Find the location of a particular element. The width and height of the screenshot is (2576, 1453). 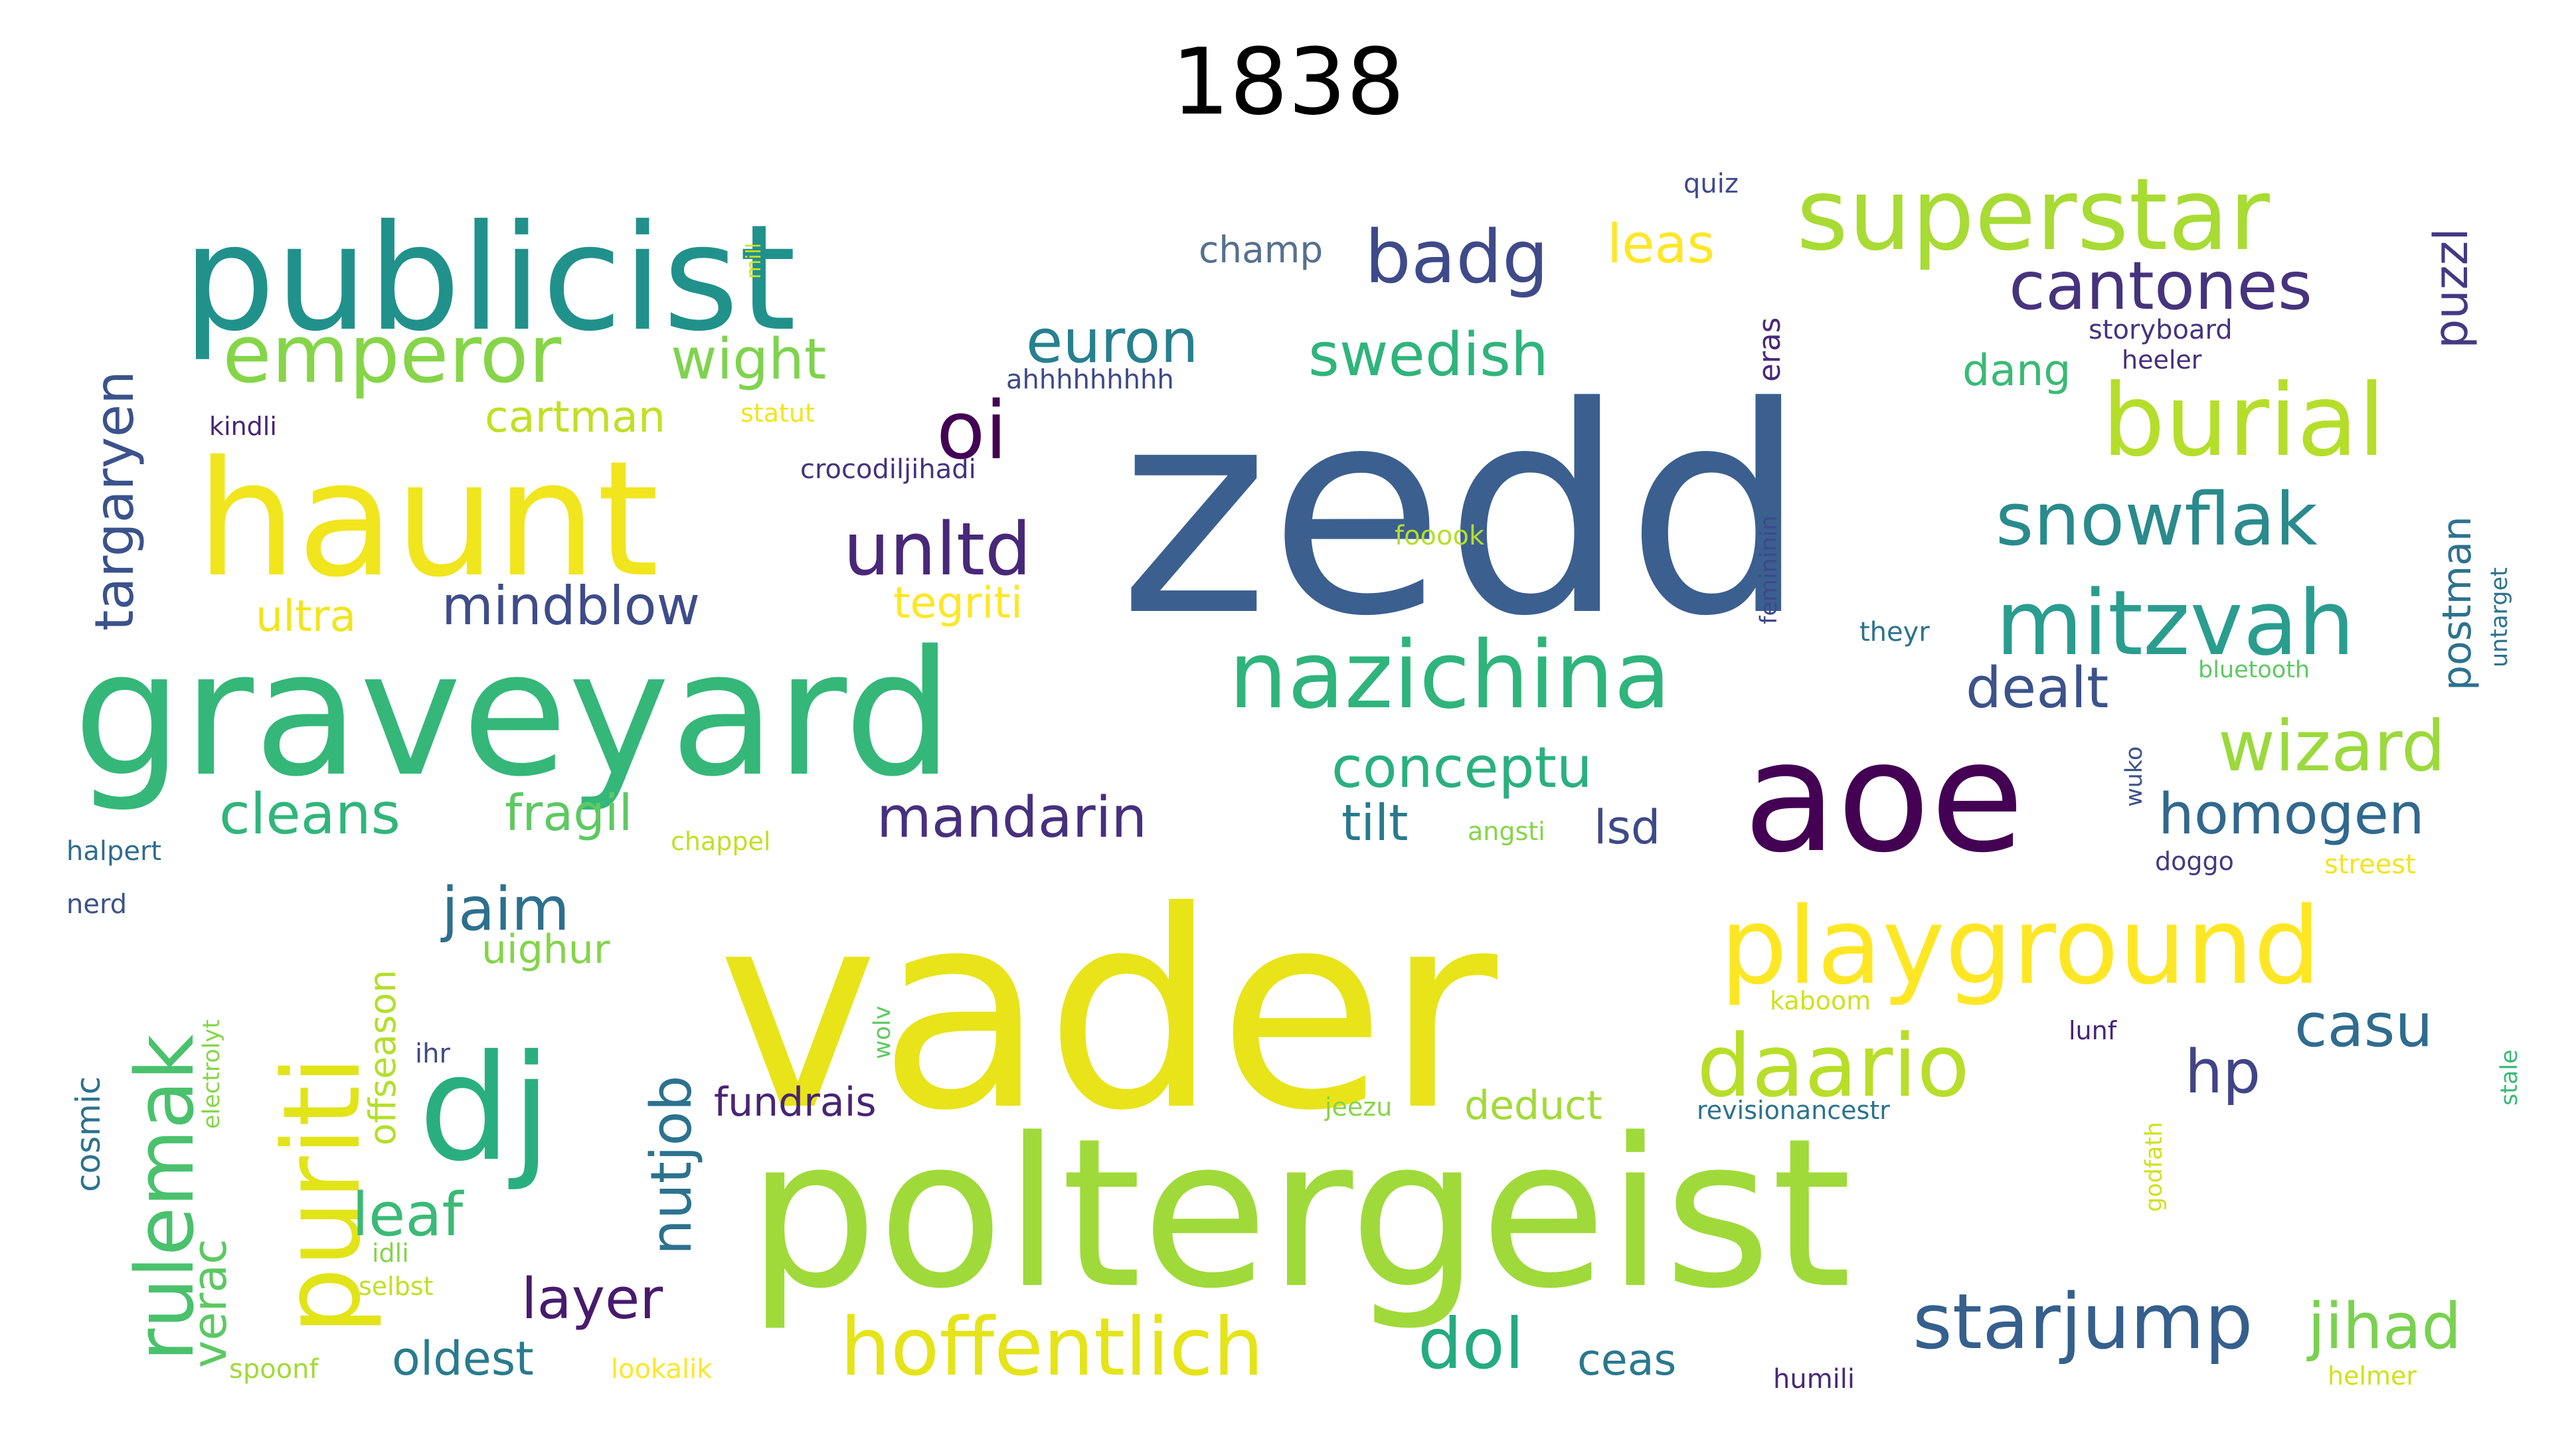

word-kindli: kindli is located at coordinates (243, 426).